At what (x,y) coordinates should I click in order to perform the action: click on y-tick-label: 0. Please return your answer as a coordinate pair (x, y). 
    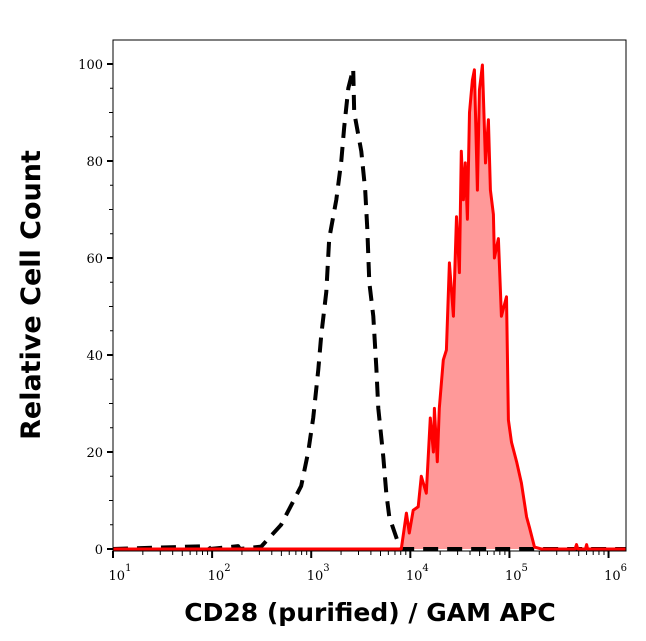
    Looking at the image, I should click on (99, 550).